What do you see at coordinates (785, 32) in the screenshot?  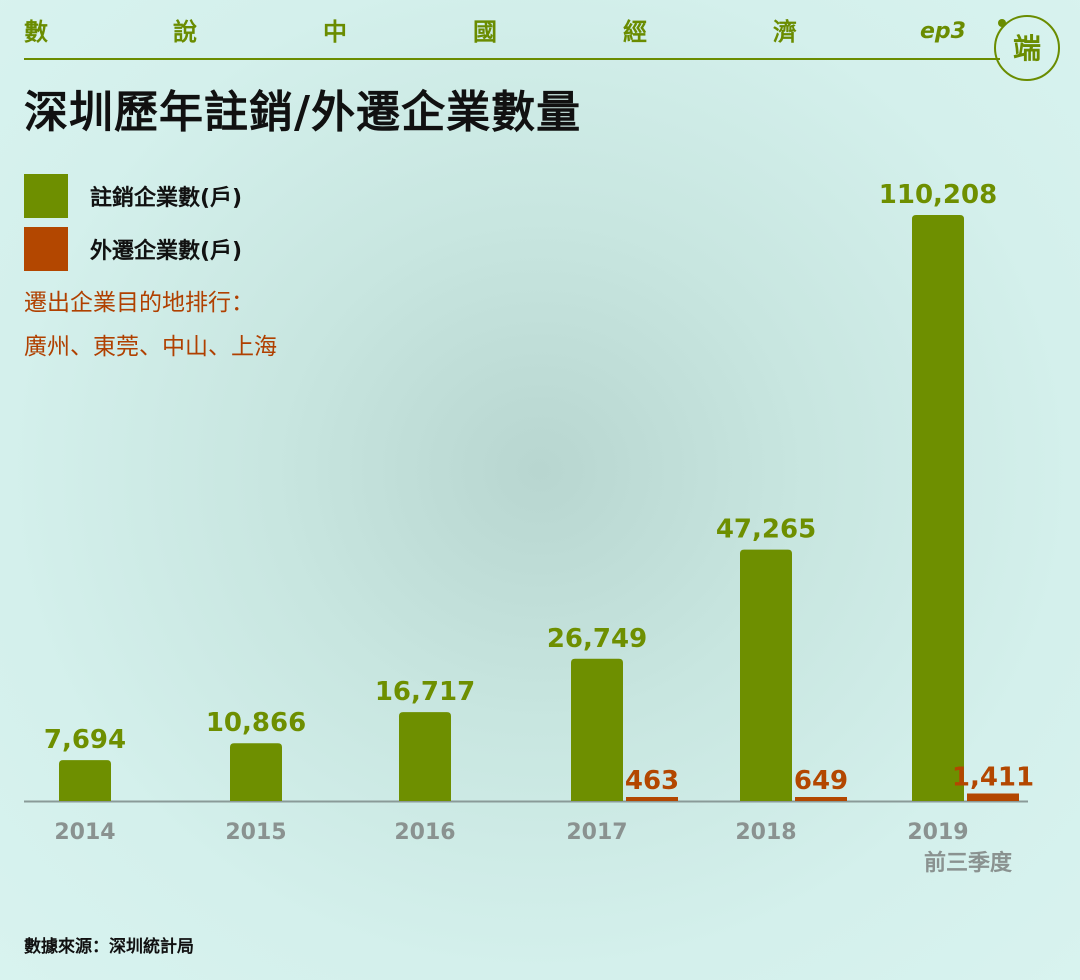 I see `series-char-6: 濟` at bounding box center [785, 32].